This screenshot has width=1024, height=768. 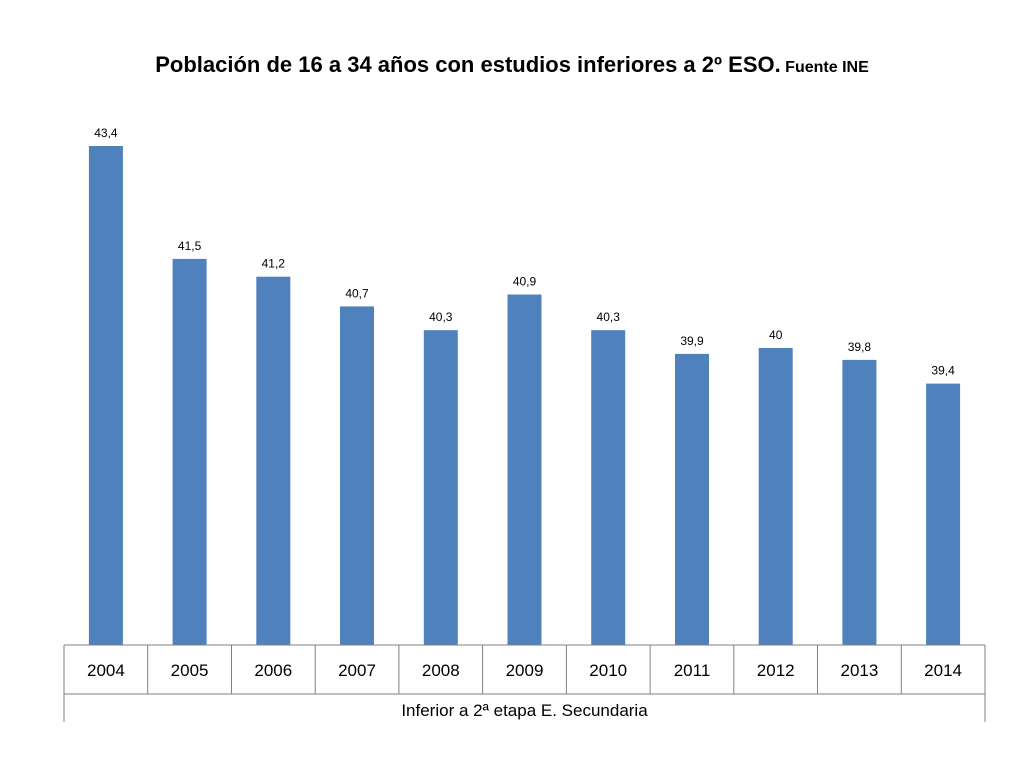 I want to click on bar-2010, so click(x=608, y=487).